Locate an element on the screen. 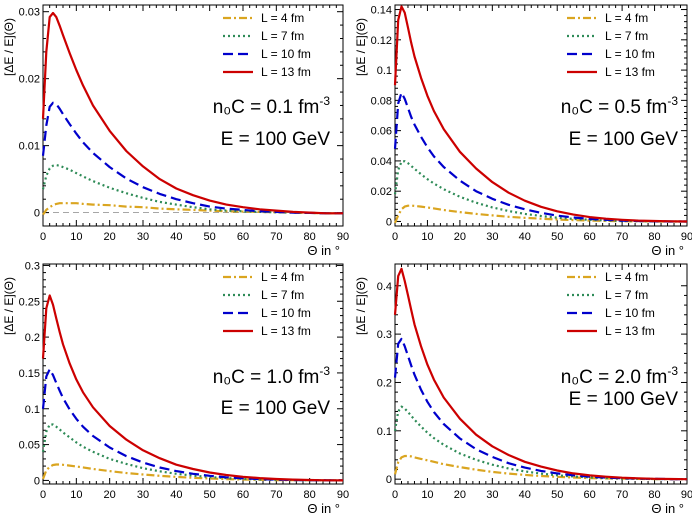 Image resolution: width=692 pixels, height=516 pixels. y-tick-label: 0.4 is located at coordinates (384, 287).